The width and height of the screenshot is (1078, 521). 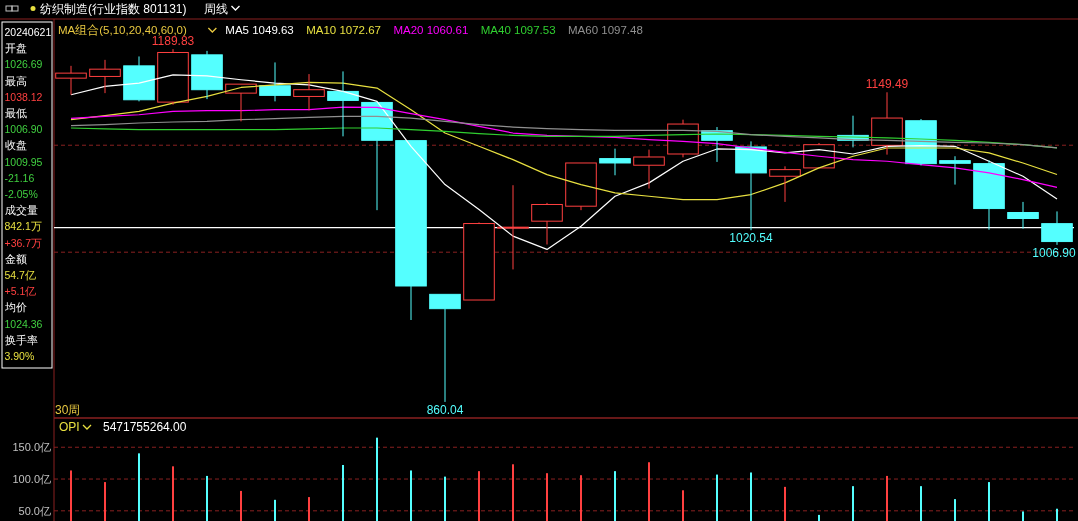 What do you see at coordinates (15, 307) in the screenshot?
I see `text: 均价` at bounding box center [15, 307].